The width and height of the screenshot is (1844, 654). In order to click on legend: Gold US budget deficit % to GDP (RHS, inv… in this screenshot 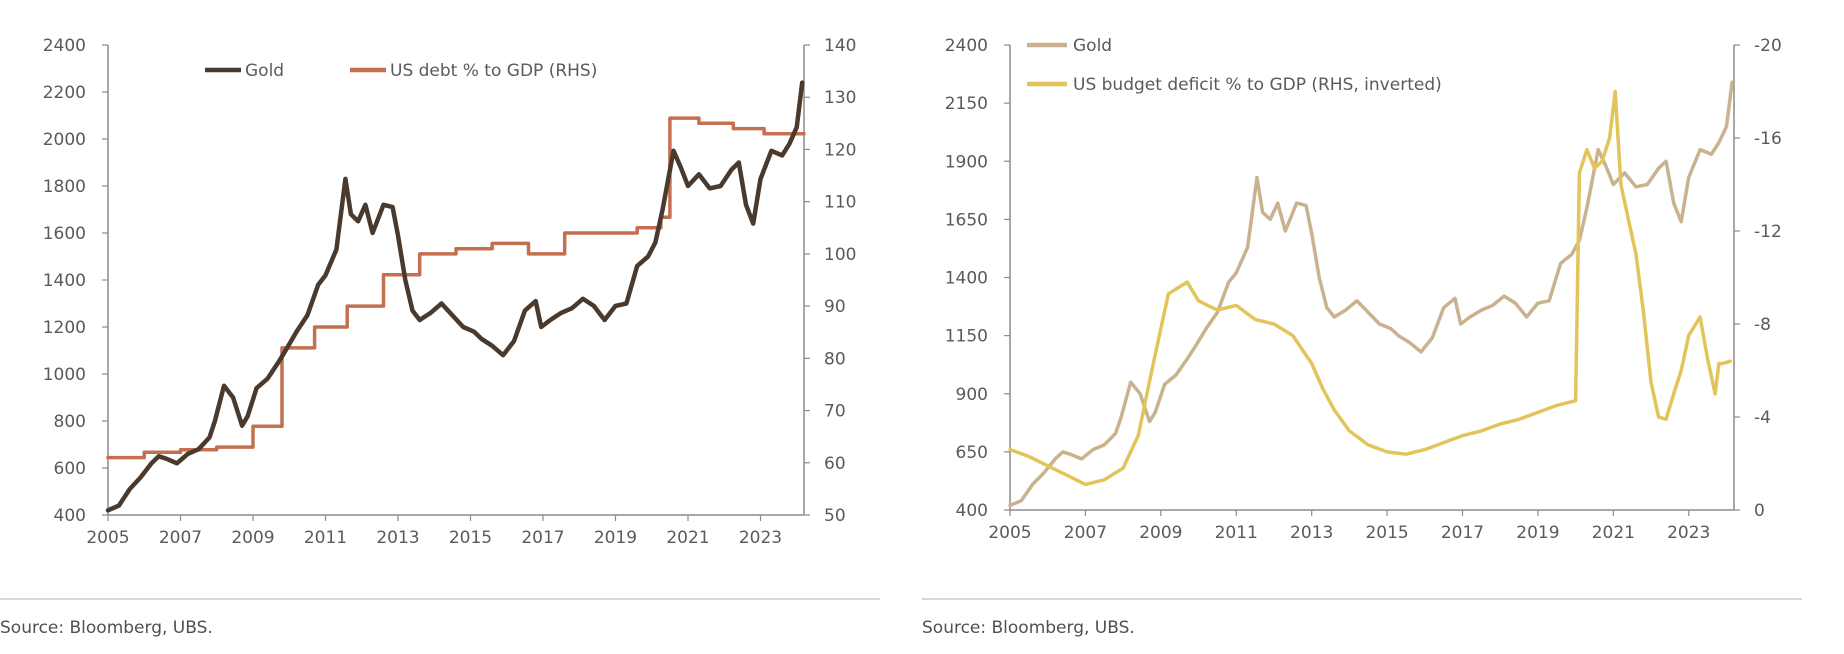, I will do `click(1234, 65)`.